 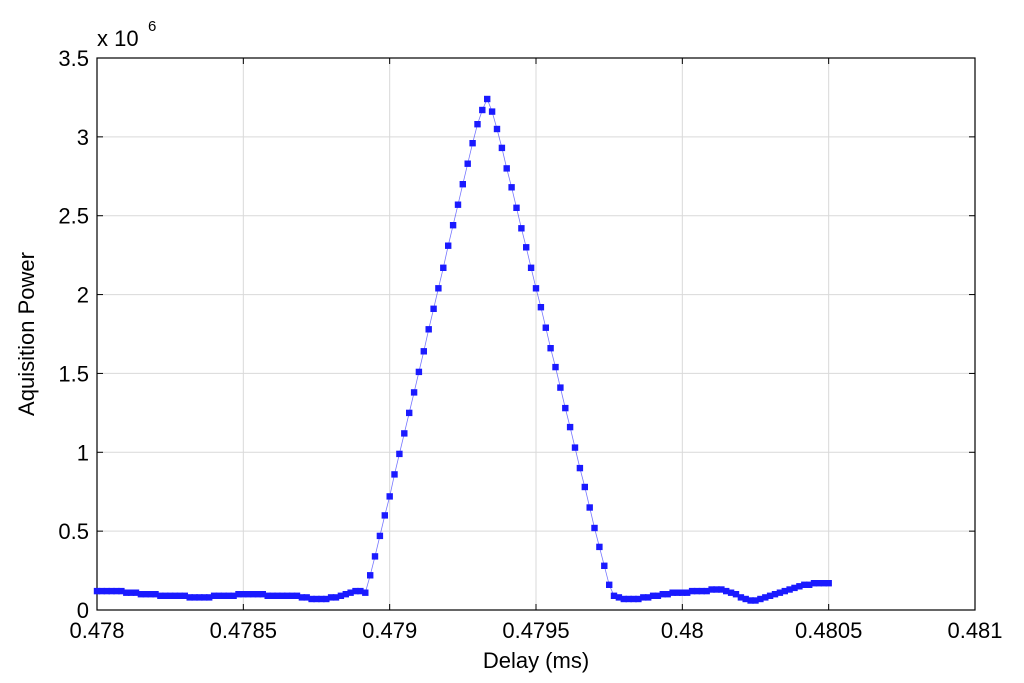 I want to click on y-tick-label: 3, so click(x=83, y=137).